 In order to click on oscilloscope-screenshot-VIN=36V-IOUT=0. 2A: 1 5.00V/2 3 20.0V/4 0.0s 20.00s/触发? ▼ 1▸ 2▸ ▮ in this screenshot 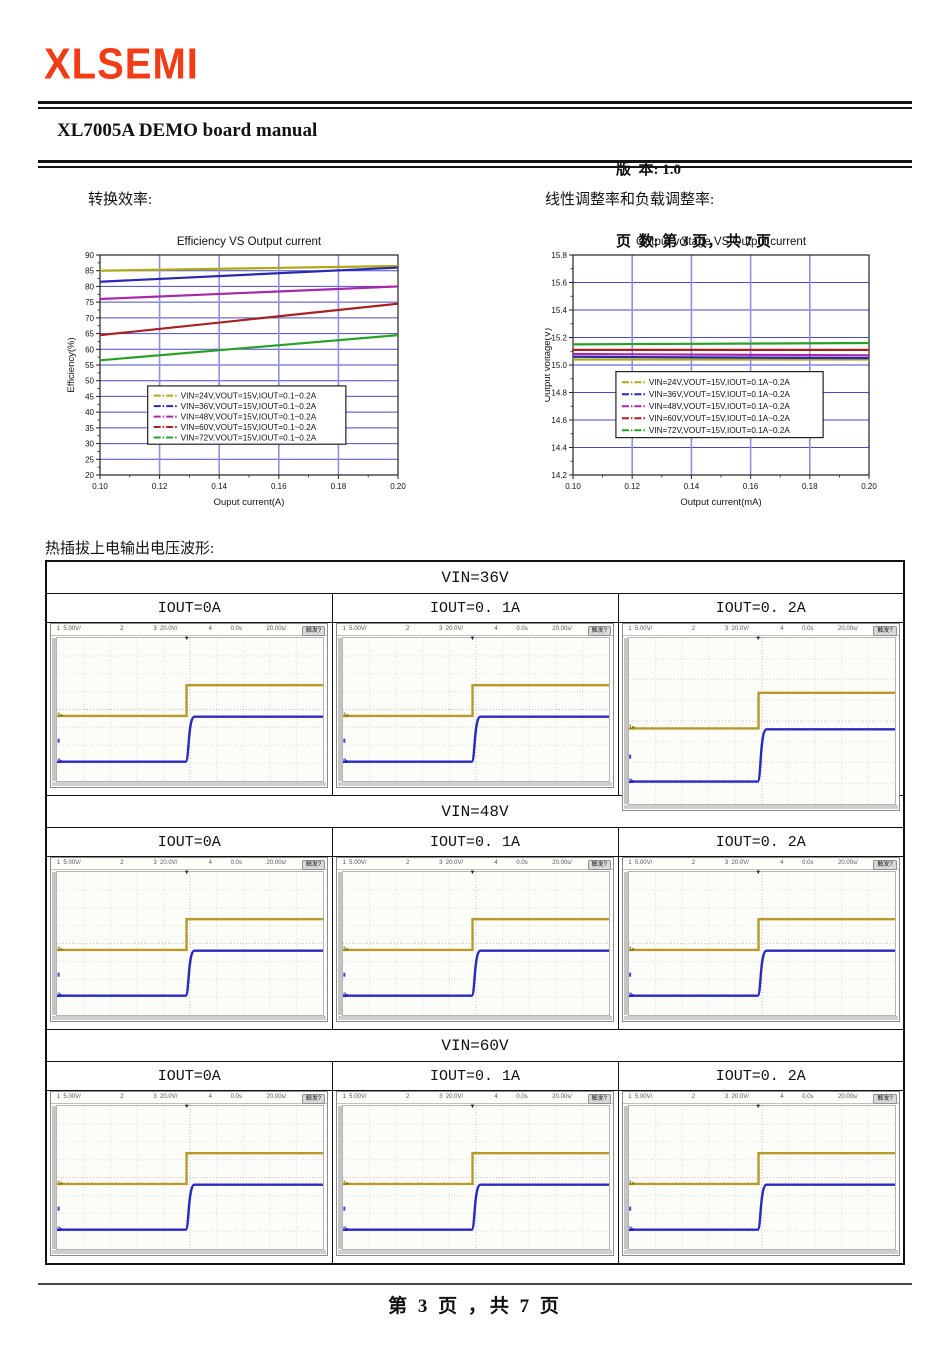, I will do `click(760, 717)`.